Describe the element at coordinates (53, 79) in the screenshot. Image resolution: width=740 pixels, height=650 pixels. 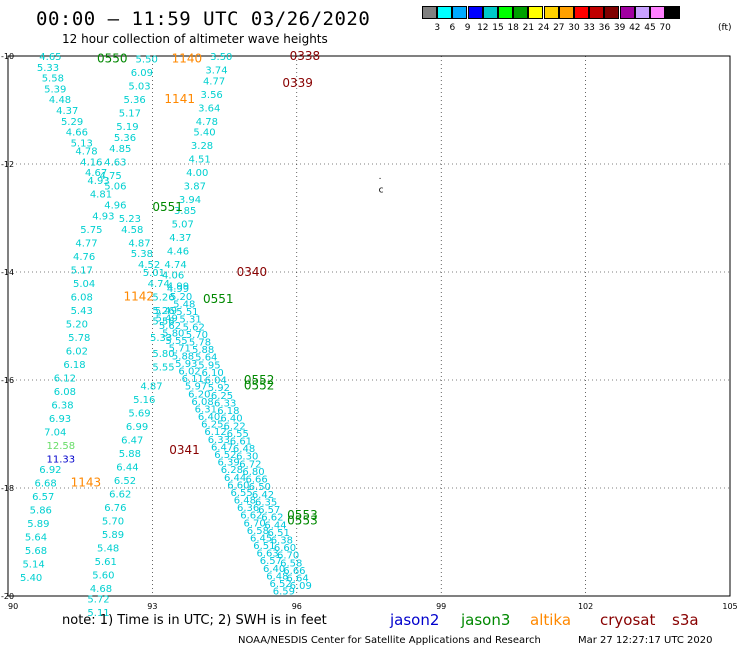
I see `wave-height-value: 5.58` at that location.